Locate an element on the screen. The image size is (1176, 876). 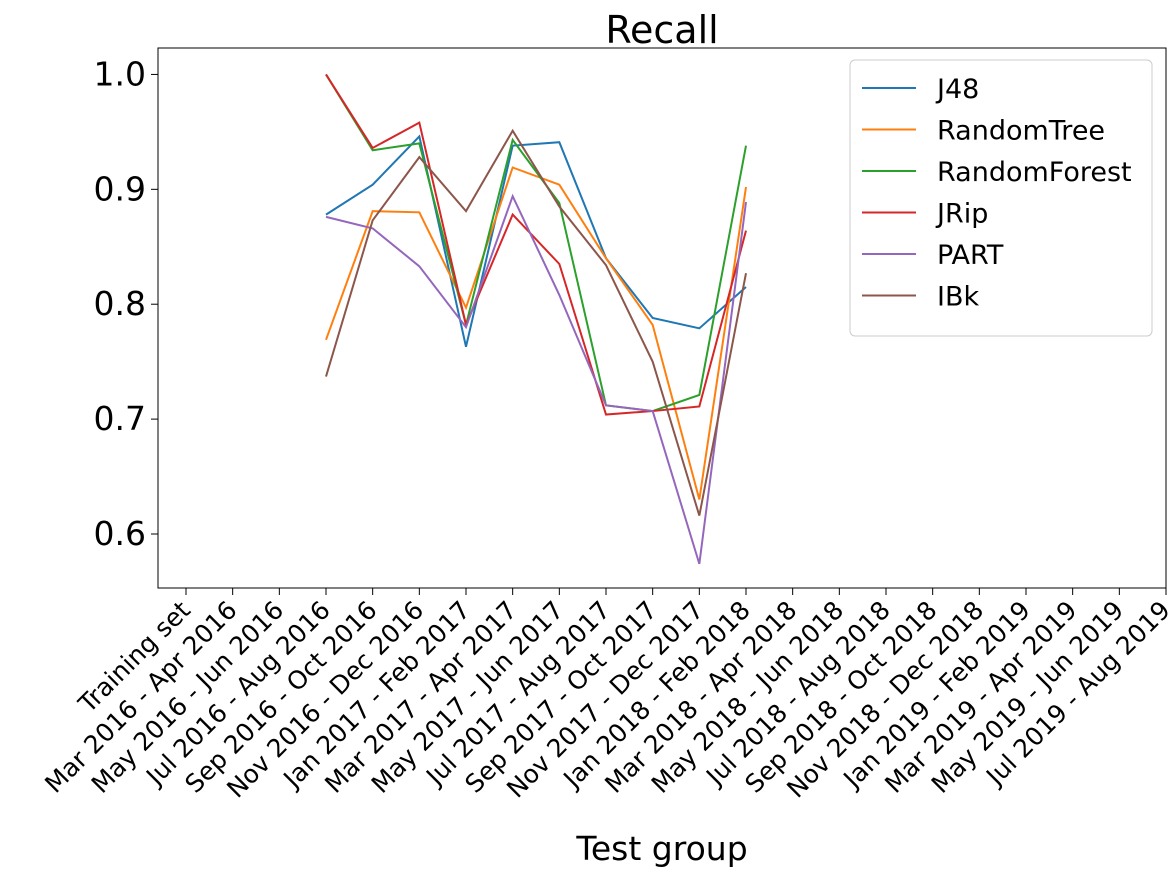
y-tick-label: 1.0 is located at coordinates (120, 73).